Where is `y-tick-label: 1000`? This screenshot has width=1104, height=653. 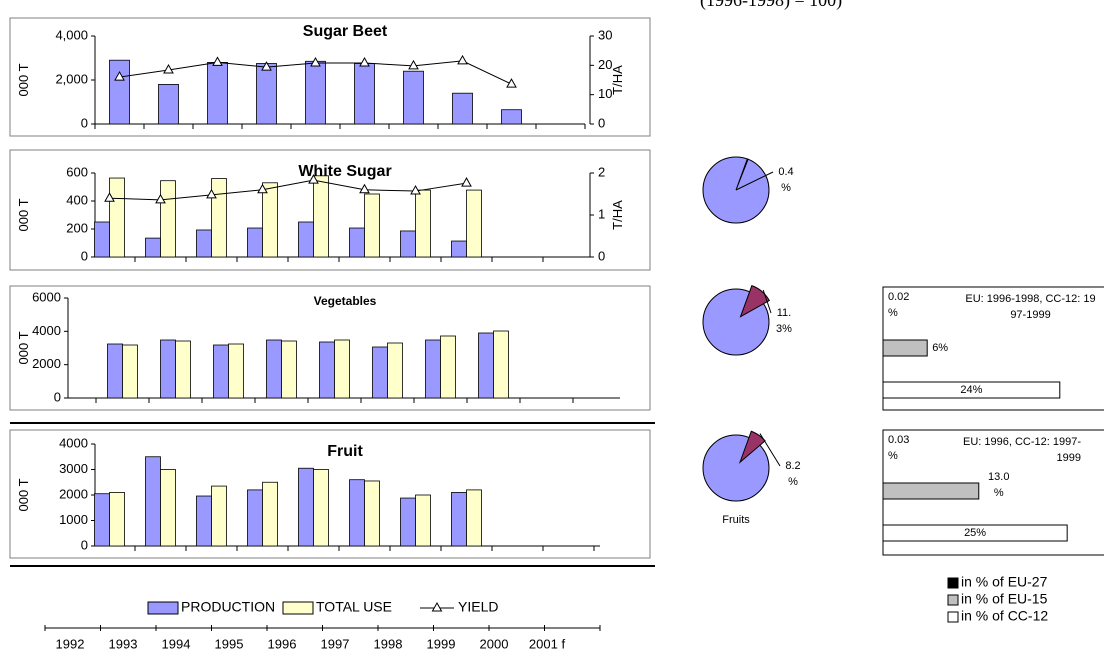 y-tick-label: 1000 is located at coordinates (73, 519).